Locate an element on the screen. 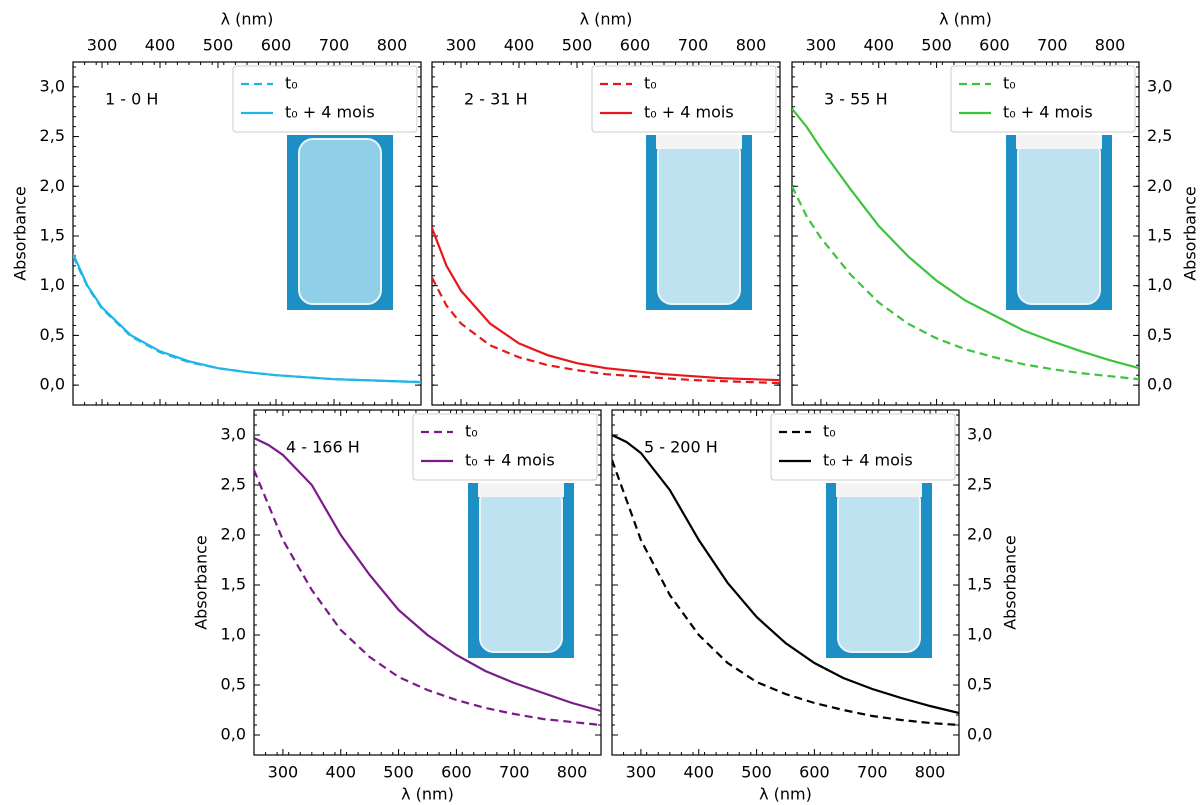 The height and width of the screenshot is (805, 1201). panel-annotation: 4 - 166 H is located at coordinates (323, 447).